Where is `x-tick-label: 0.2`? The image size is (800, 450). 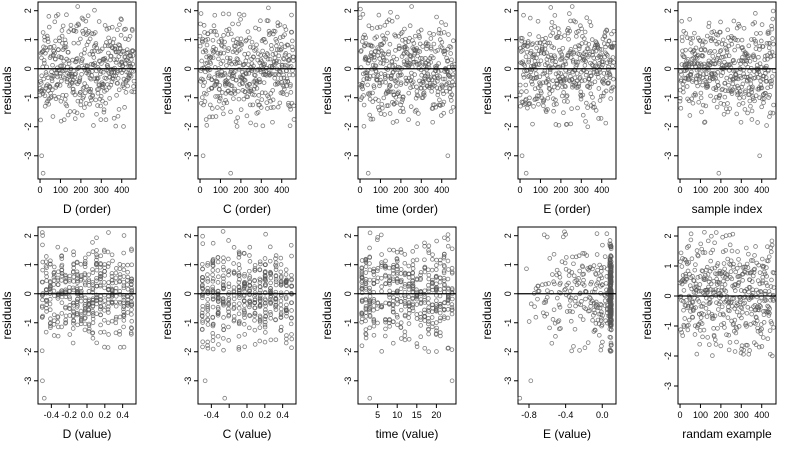
x-tick-label: 0.2 is located at coordinates (105, 415).